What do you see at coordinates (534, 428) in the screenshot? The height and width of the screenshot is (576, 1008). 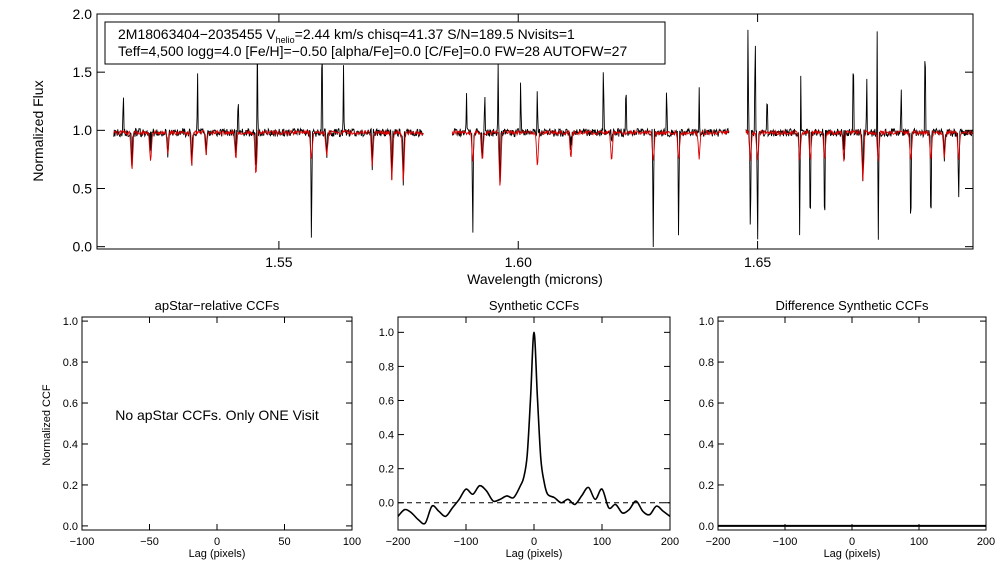 I see `synthetic-ccf-line` at bounding box center [534, 428].